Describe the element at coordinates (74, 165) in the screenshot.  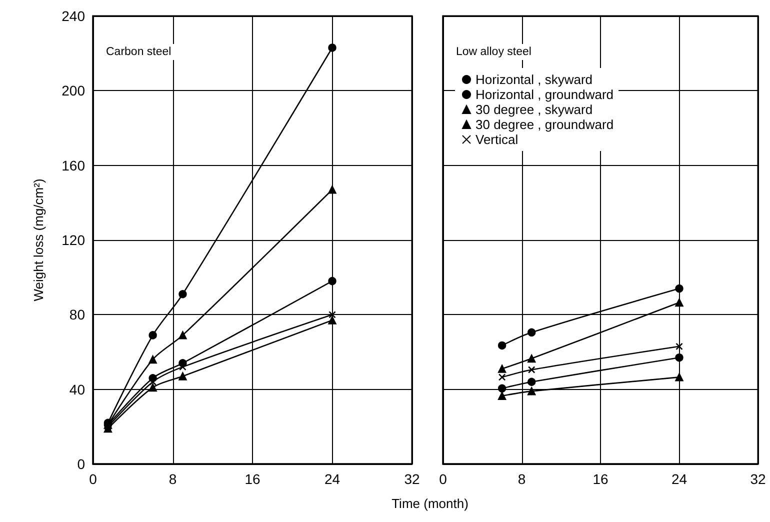
I see `y-tick-label: 160` at that location.